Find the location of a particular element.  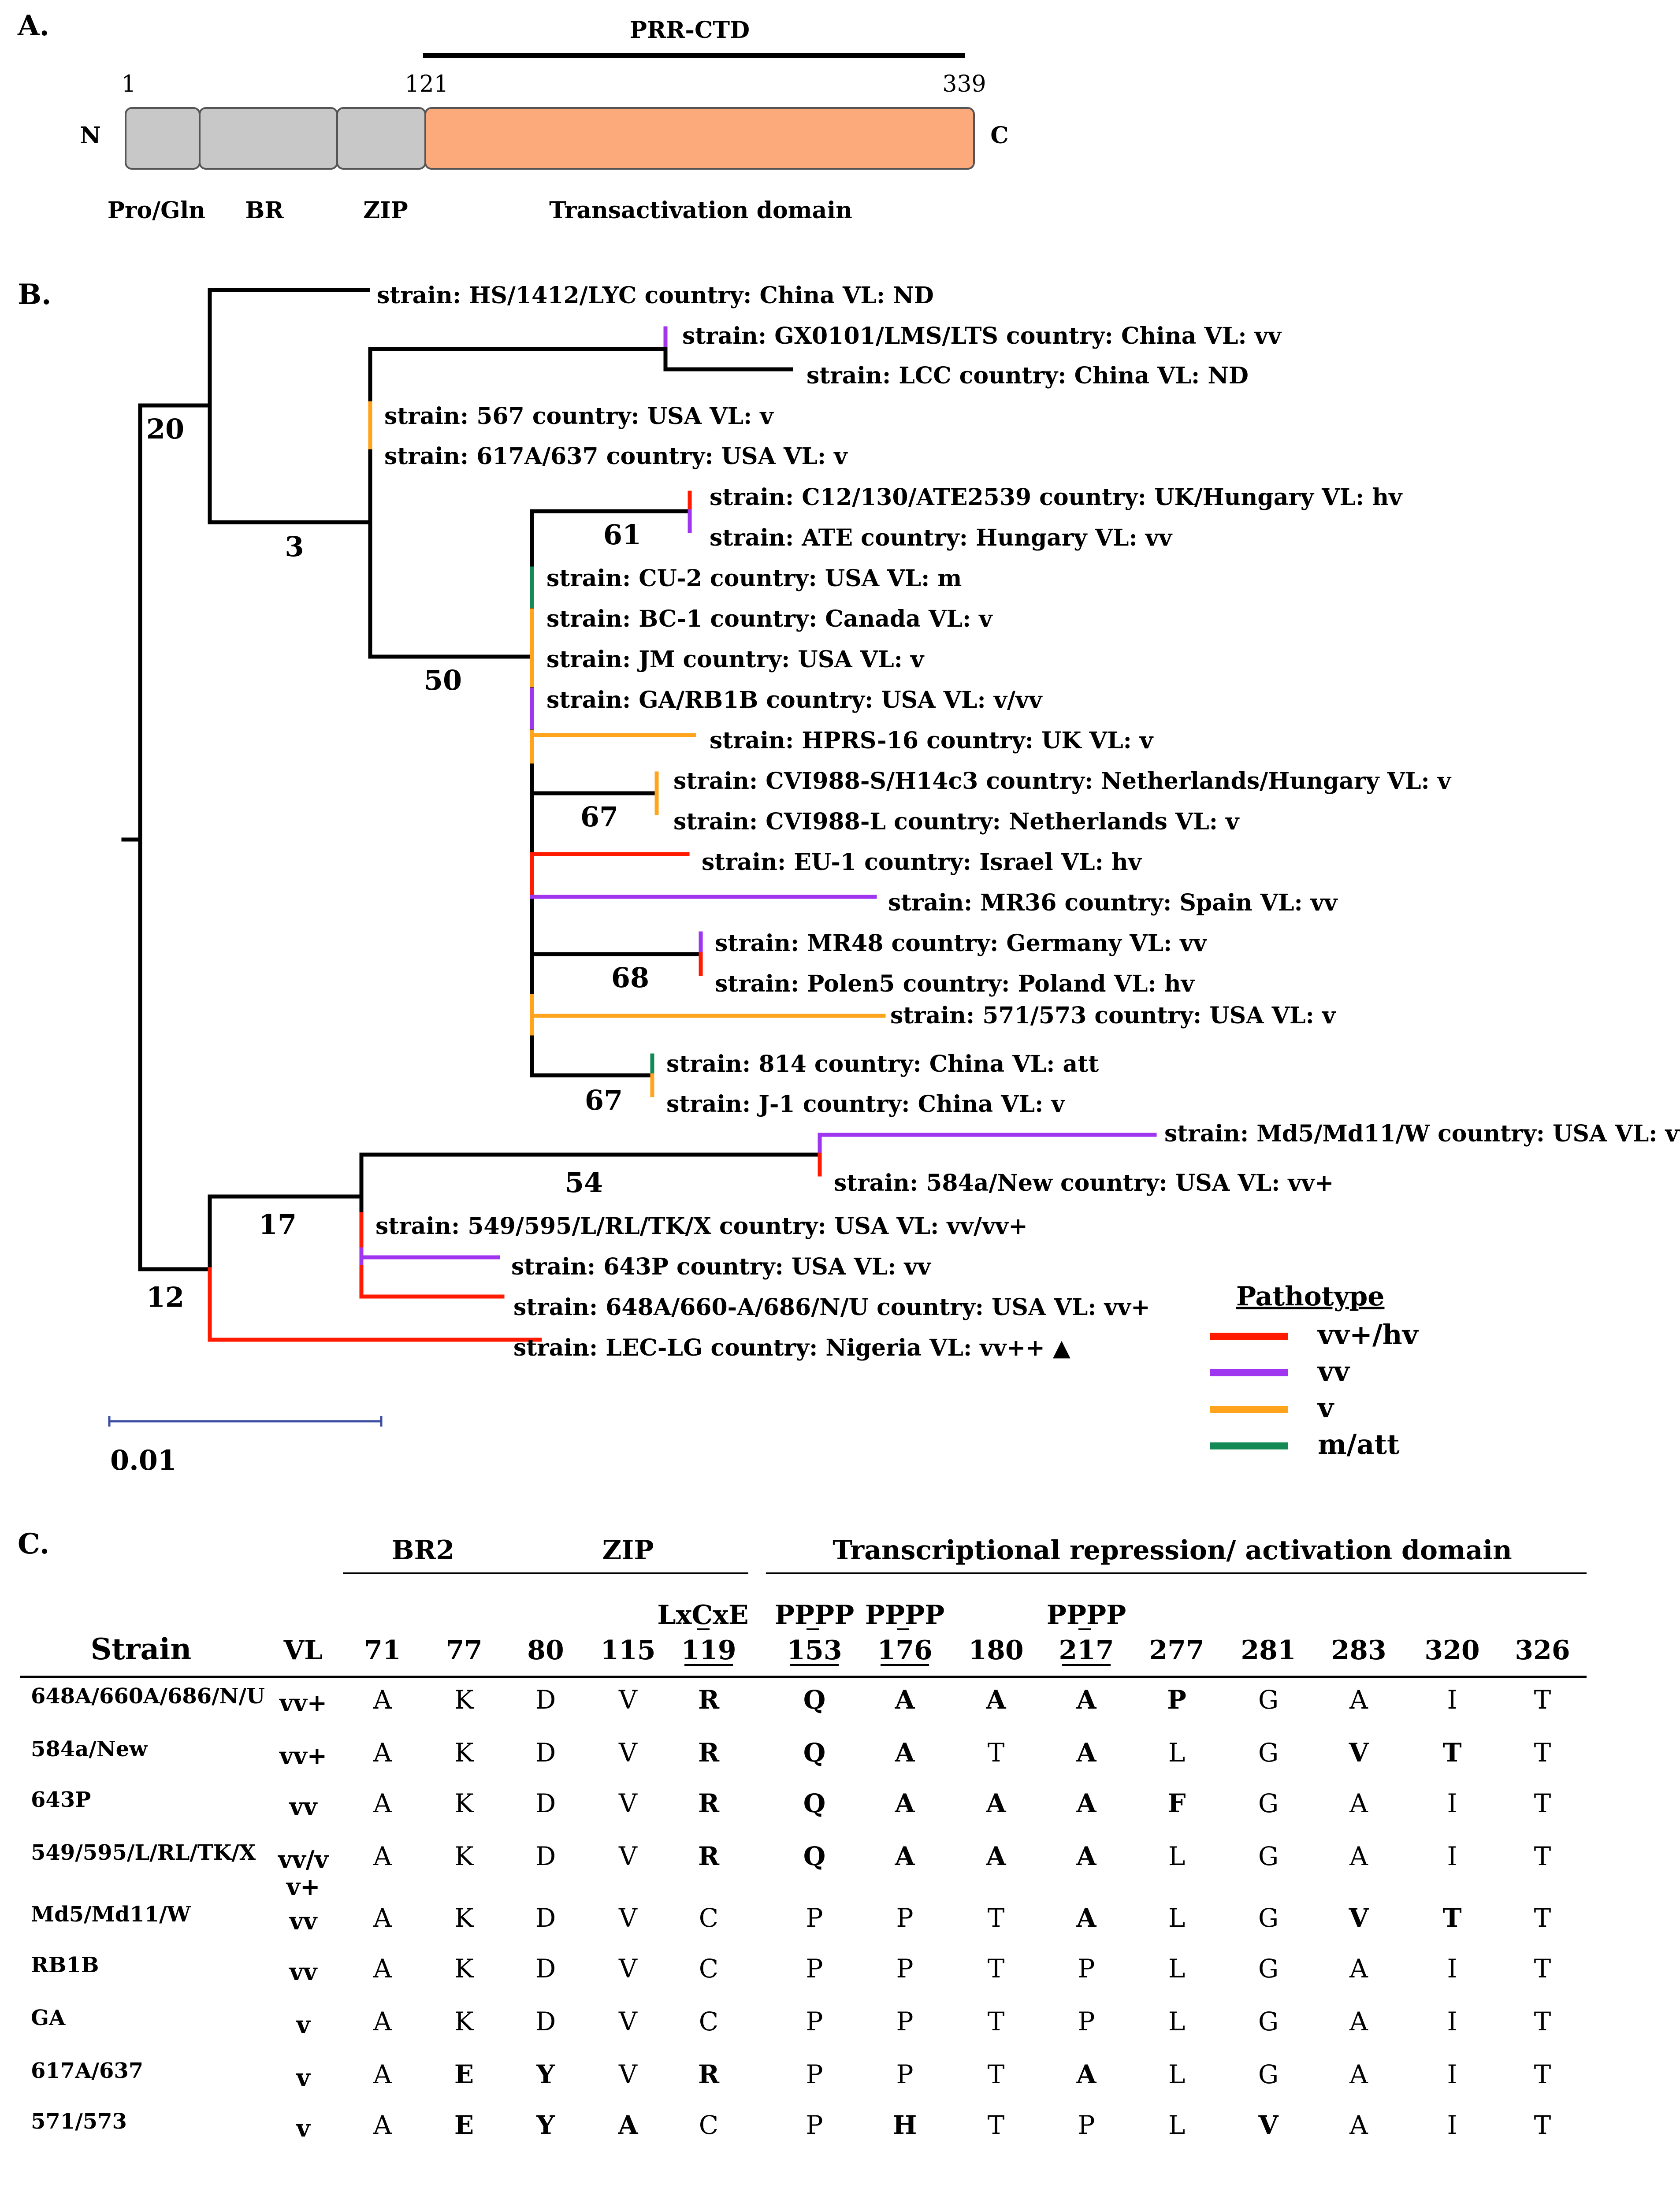

tip-label: strain: GA/RB1B country: USA VL: v/vv is located at coordinates (794, 700).